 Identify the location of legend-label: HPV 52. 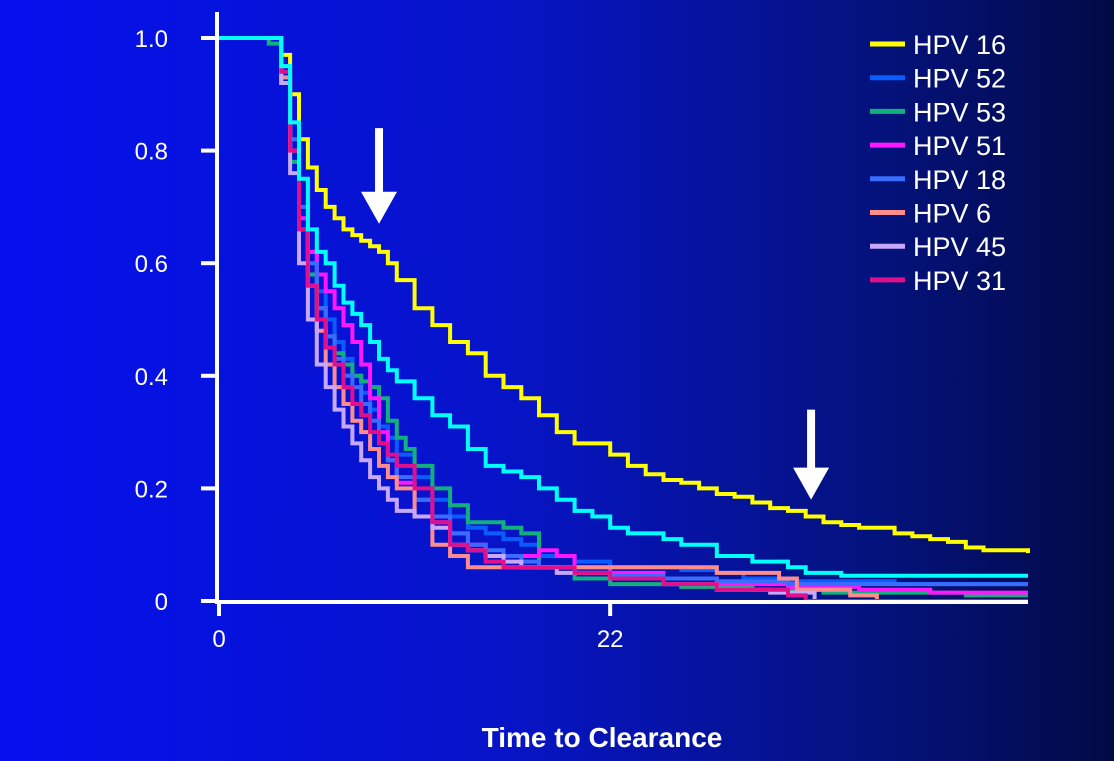
(959, 79).